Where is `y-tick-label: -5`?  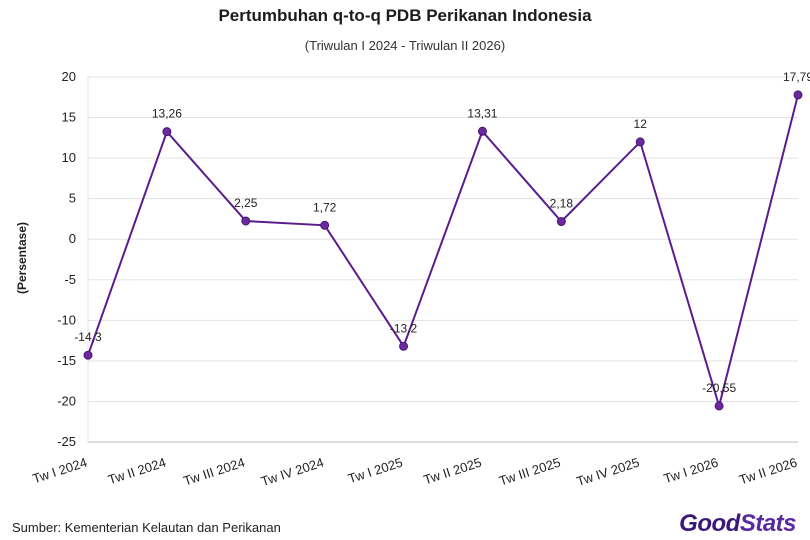
y-tick-label: -5 is located at coordinates (70, 279).